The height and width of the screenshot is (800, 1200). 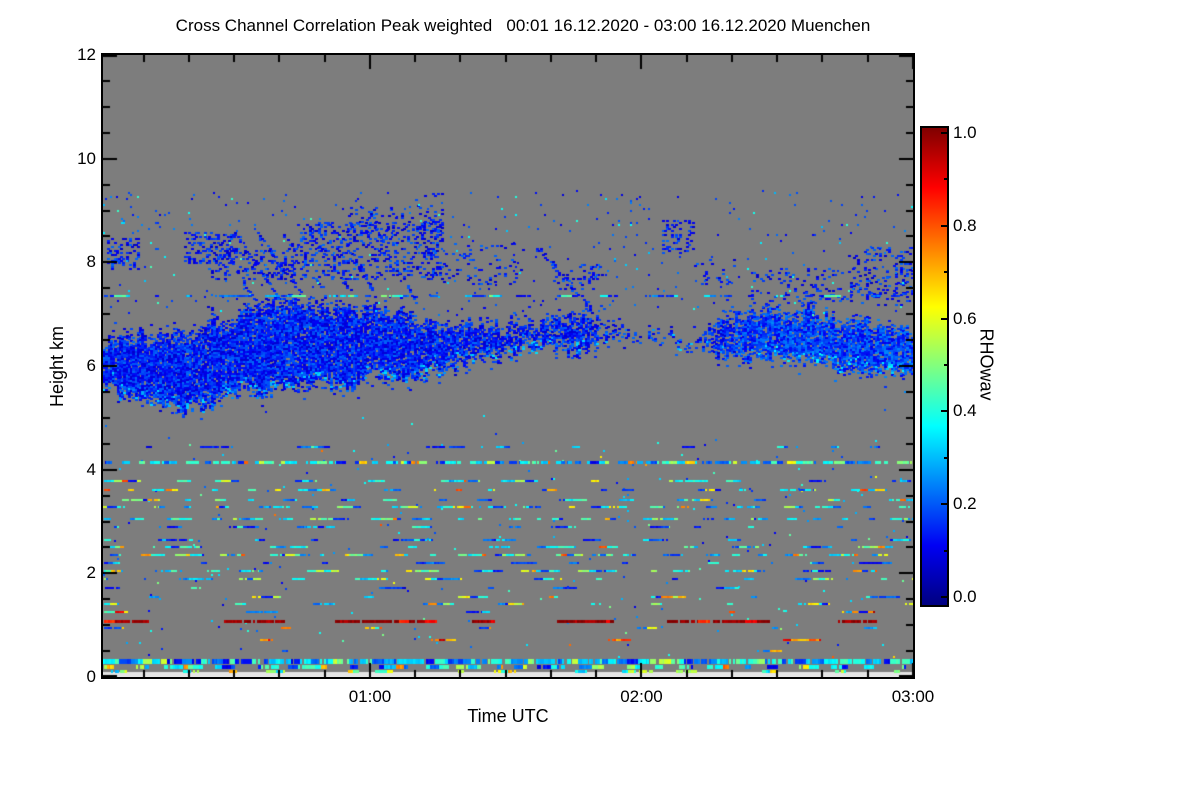 I want to click on colorbar-title-text: RHOwav, so click(x=986, y=364).